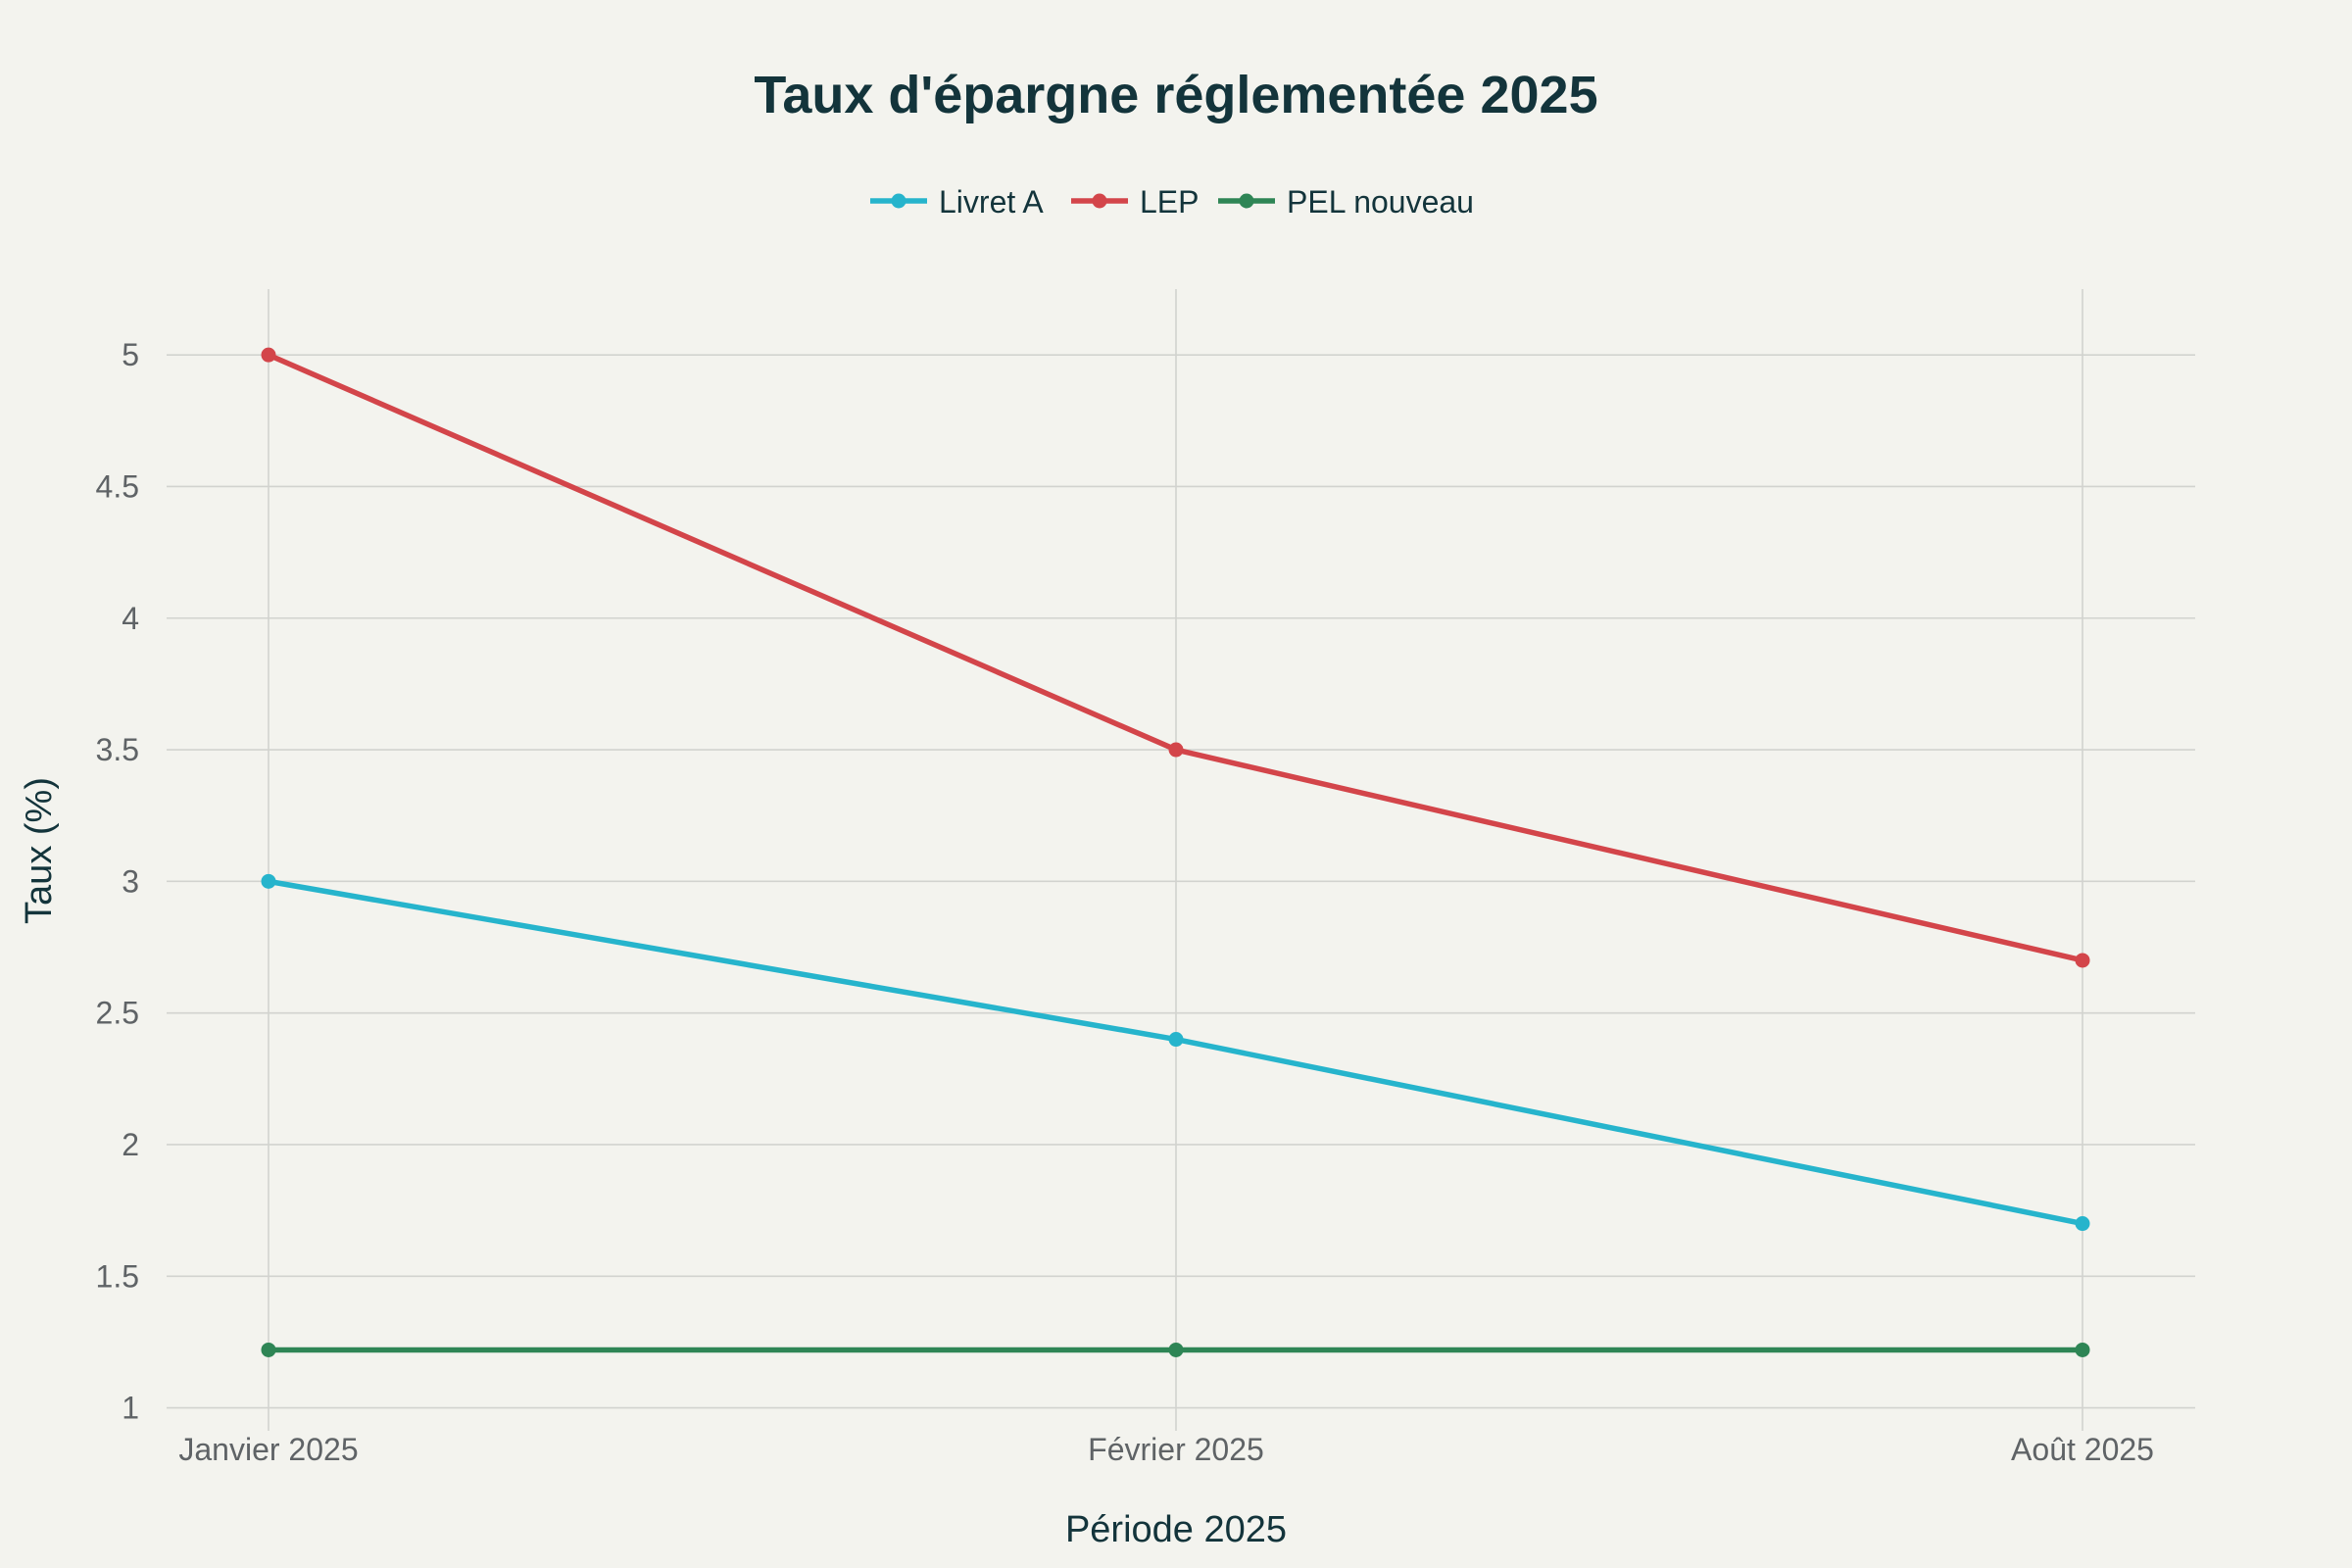 This screenshot has width=2352, height=1568. What do you see at coordinates (1175, 95) in the screenshot?
I see `chart-title: Taux d'épargne réglementée 2025` at bounding box center [1175, 95].